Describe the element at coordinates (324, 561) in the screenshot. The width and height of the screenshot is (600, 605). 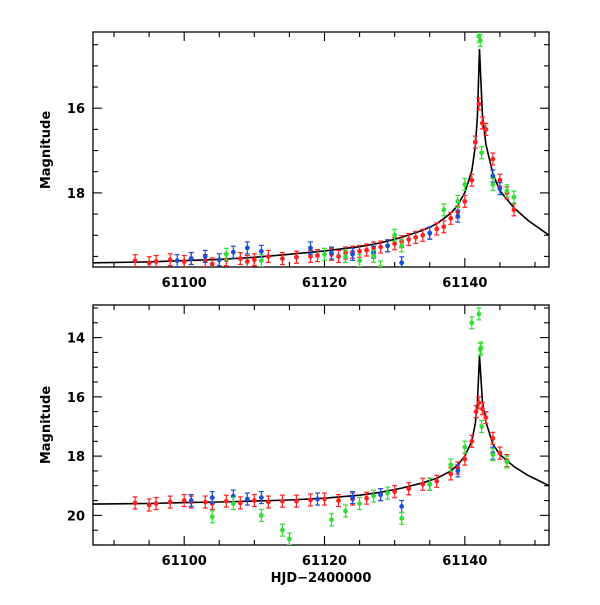
I see `x-tick-label: 61120` at that location.